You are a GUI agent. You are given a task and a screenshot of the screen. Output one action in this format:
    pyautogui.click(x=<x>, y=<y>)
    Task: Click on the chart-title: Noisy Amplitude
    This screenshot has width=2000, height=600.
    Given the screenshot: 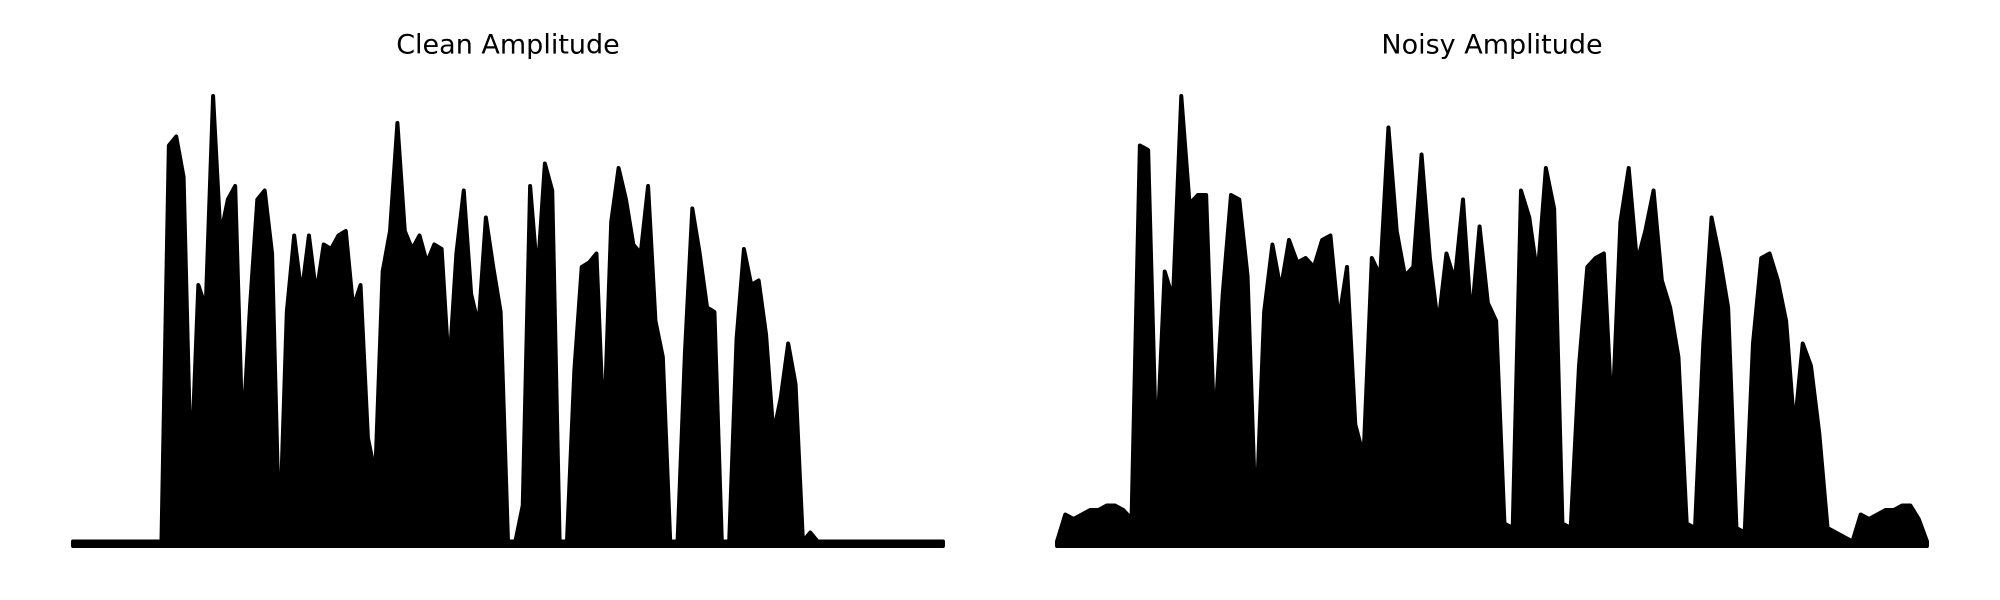 What is the action you would take?
    pyautogui.click(x=1491, y=45)
    